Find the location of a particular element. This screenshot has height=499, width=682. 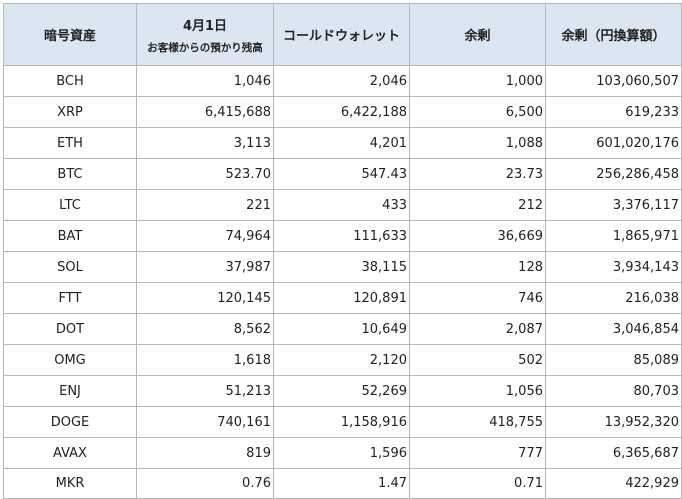

table-row: DOGE 740,161 1,158,916 418,755 13,952,320 is located at coordinates (342, 422).